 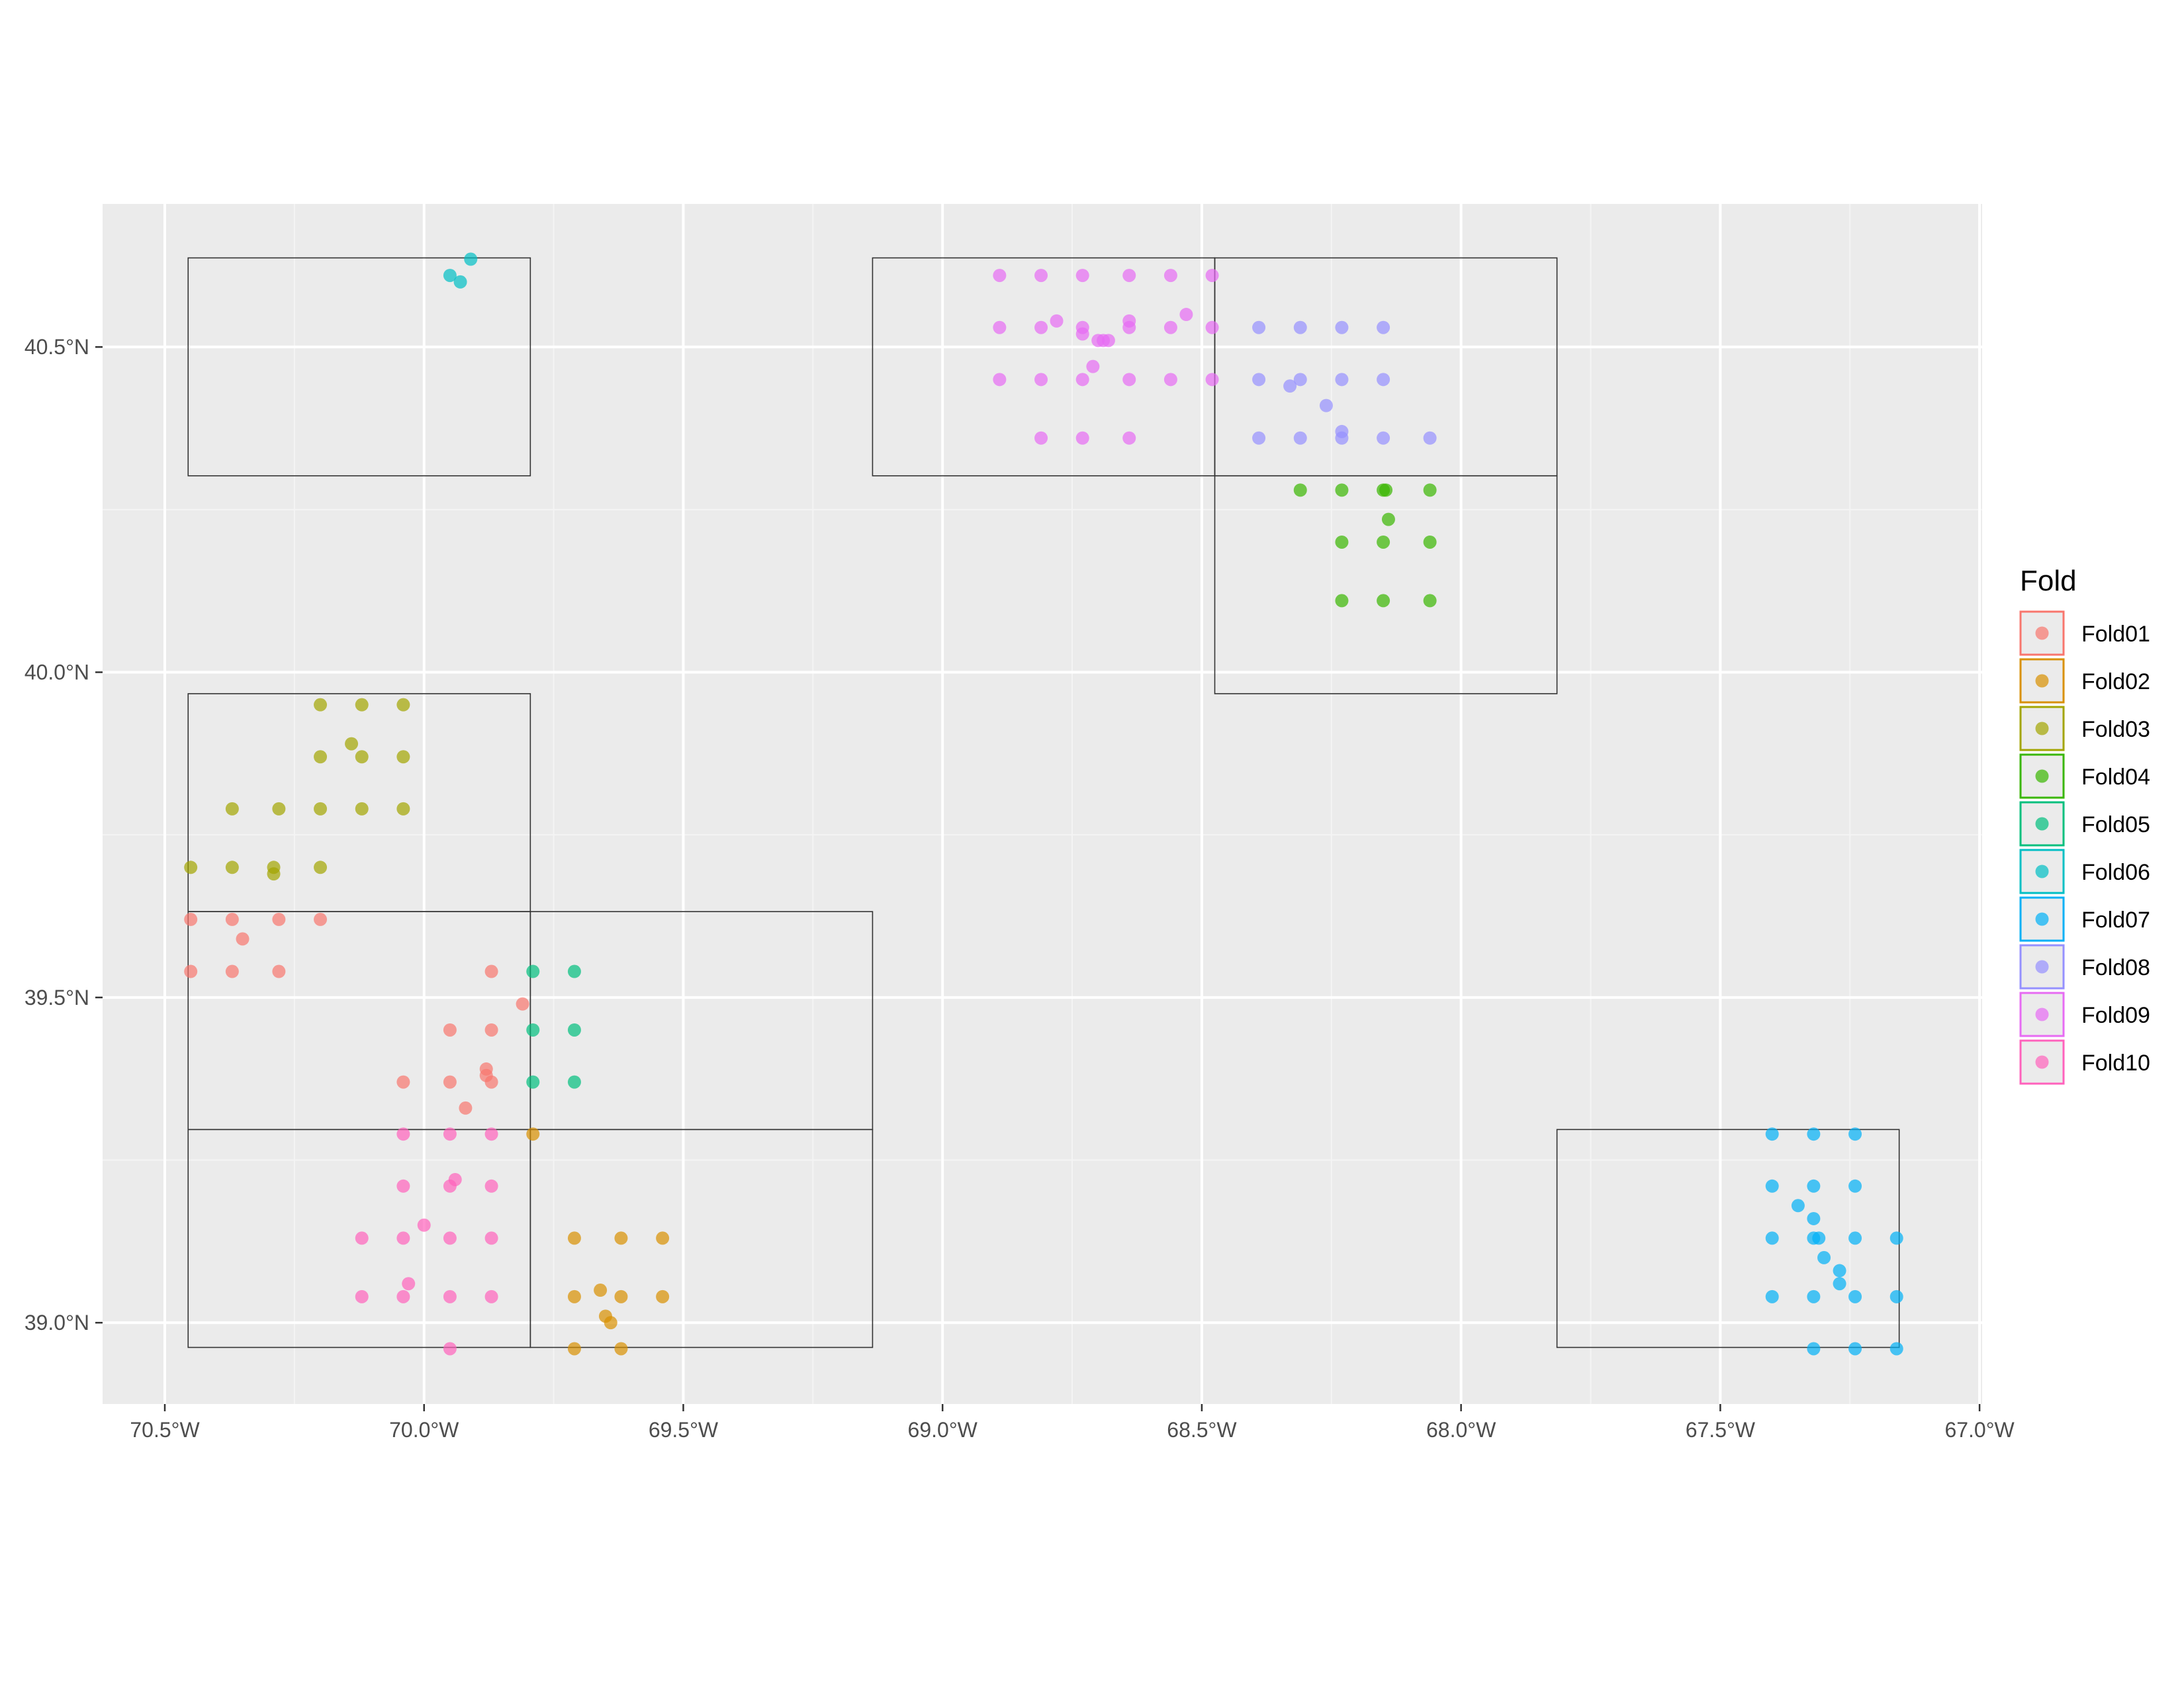 What do you see at coordinates (2115, 920) in the screenshot?
I see `legend-label: Fold07` at bounding box center [2115, 920].